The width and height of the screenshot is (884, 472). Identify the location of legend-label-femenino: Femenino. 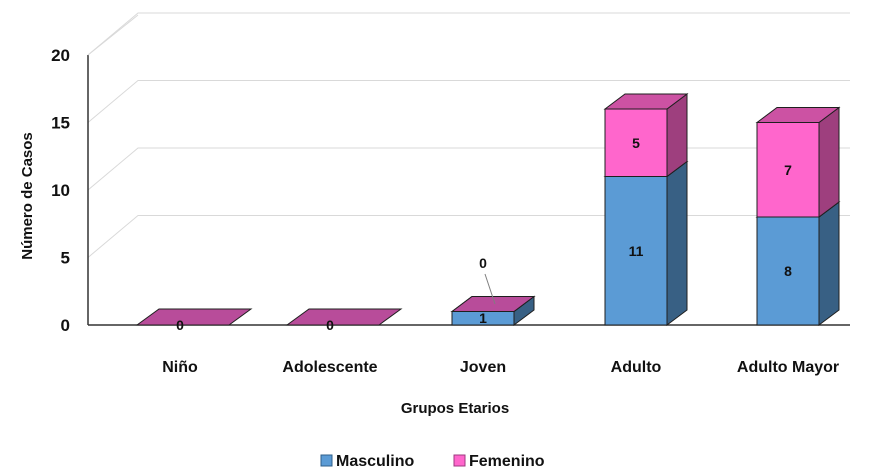
(507, 461).